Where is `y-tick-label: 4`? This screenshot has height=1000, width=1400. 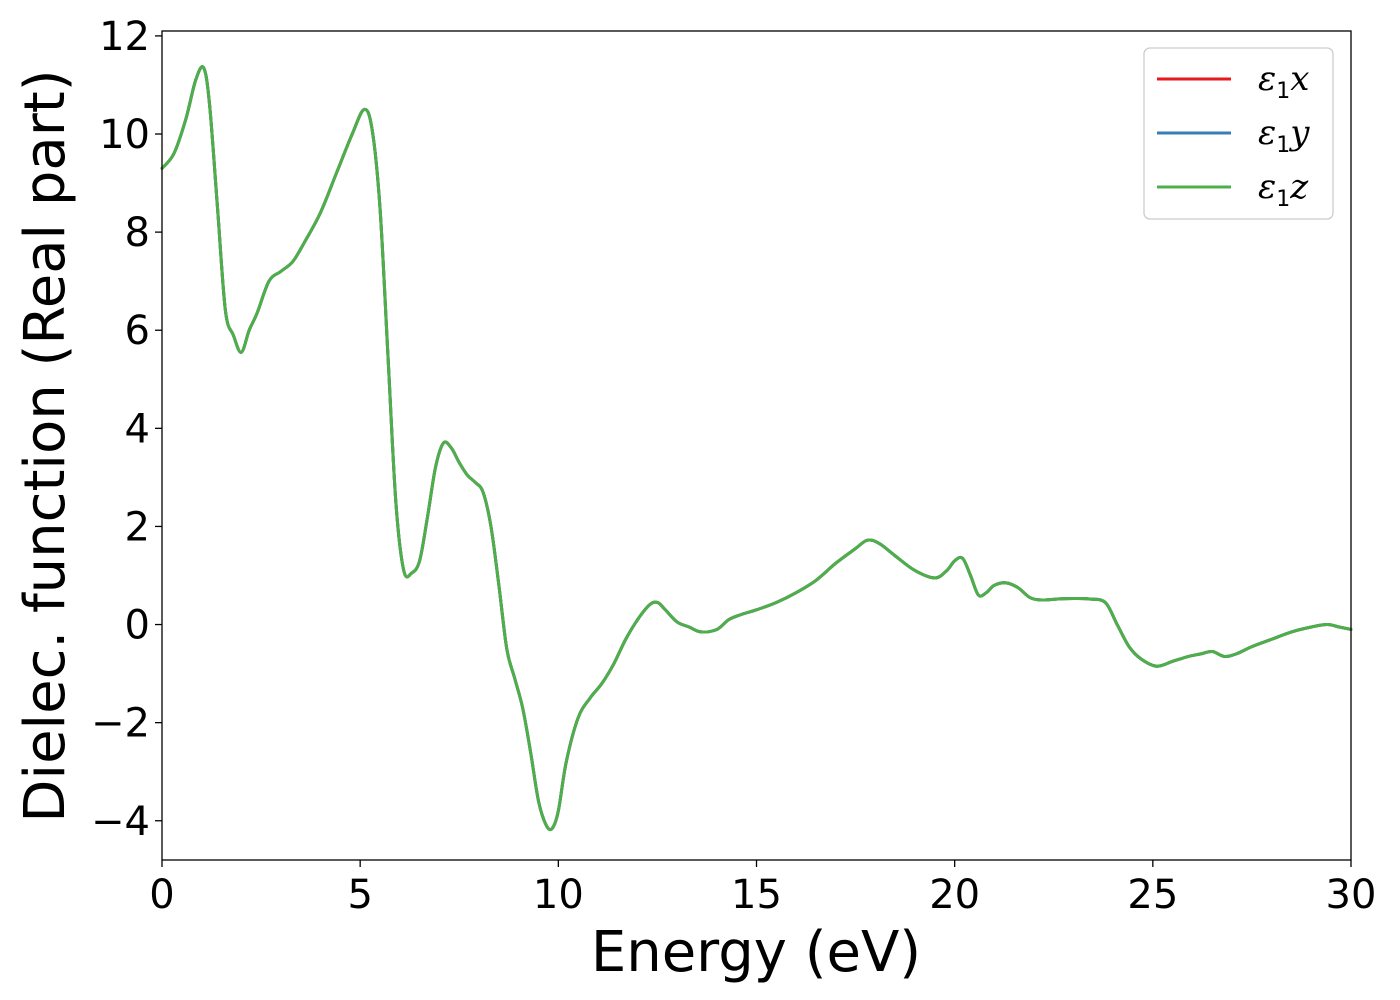 y-tick-label: 4 is located at coordinates (137, 429).